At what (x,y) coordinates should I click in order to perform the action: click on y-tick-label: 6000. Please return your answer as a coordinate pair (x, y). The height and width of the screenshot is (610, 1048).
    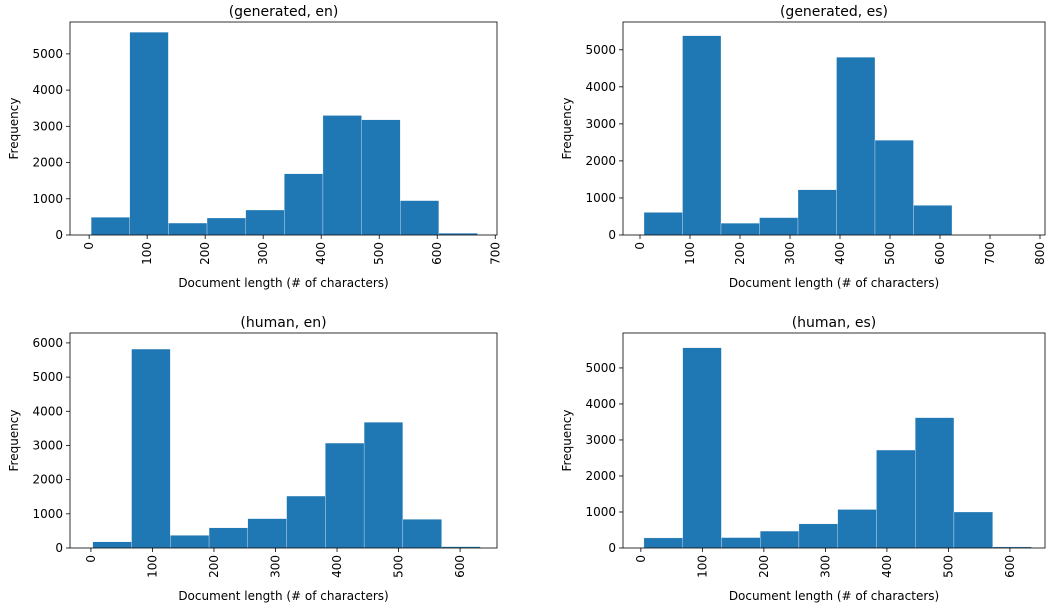
    Looking at the image, I should click on (47, 343).